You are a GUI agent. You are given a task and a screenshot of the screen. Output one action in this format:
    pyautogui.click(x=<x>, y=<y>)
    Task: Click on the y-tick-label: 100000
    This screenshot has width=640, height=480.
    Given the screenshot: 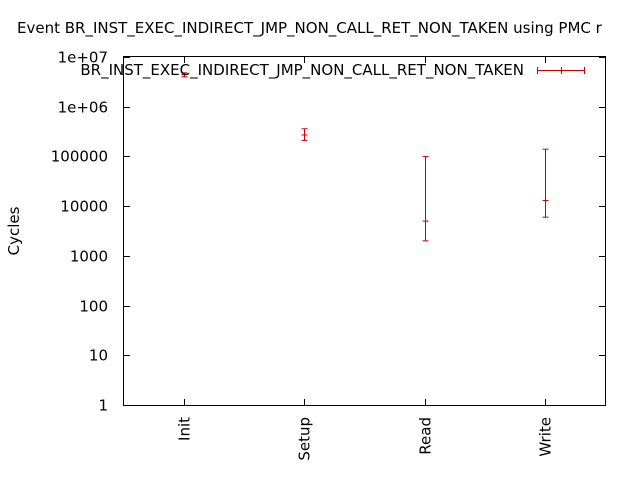 What is the action you would take?
    pyautogui.click(x=79, y=157)
    